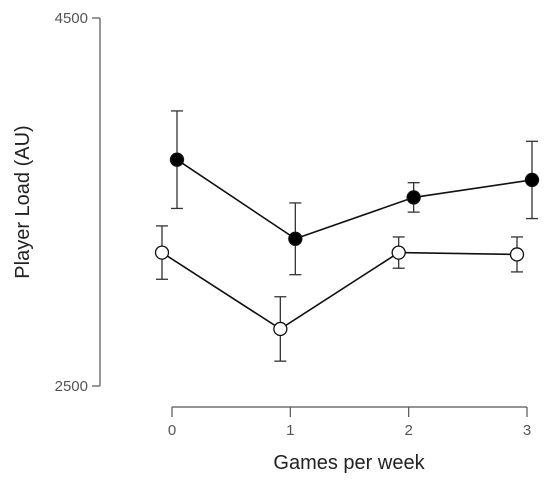 The image size is (550, 485). I want to click on y-axis: 2500 4500, so click(78, 202).